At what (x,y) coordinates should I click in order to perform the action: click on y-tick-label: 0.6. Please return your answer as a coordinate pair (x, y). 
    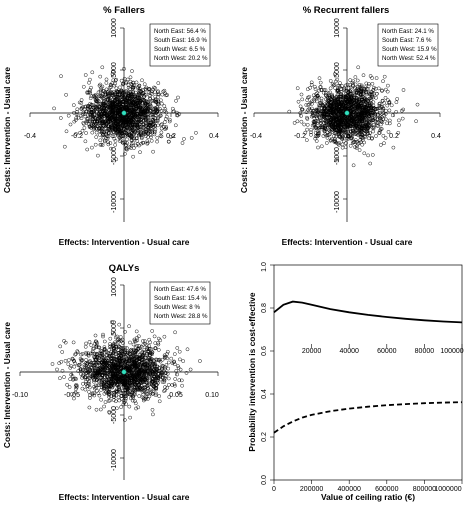
    Looking at the image, I should click on (264, 351).